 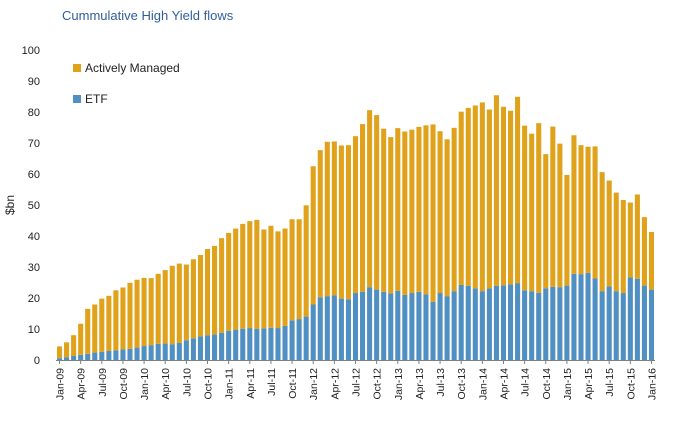 I want to click on x-tick-label: Jan-13, so click(x=399, y=384).